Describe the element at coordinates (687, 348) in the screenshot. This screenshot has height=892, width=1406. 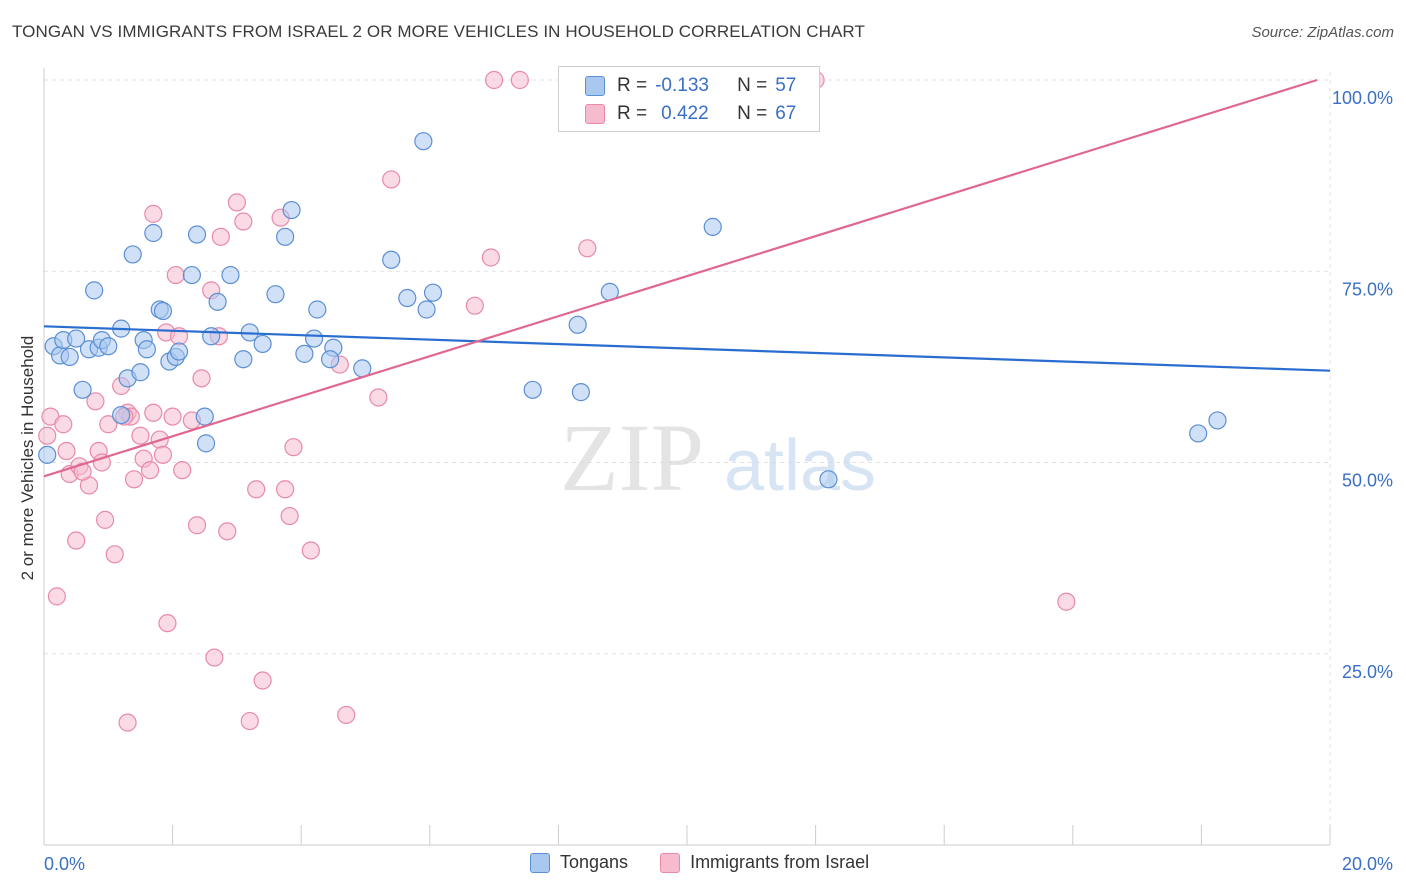
I see `tongans-trend-line` at that location.